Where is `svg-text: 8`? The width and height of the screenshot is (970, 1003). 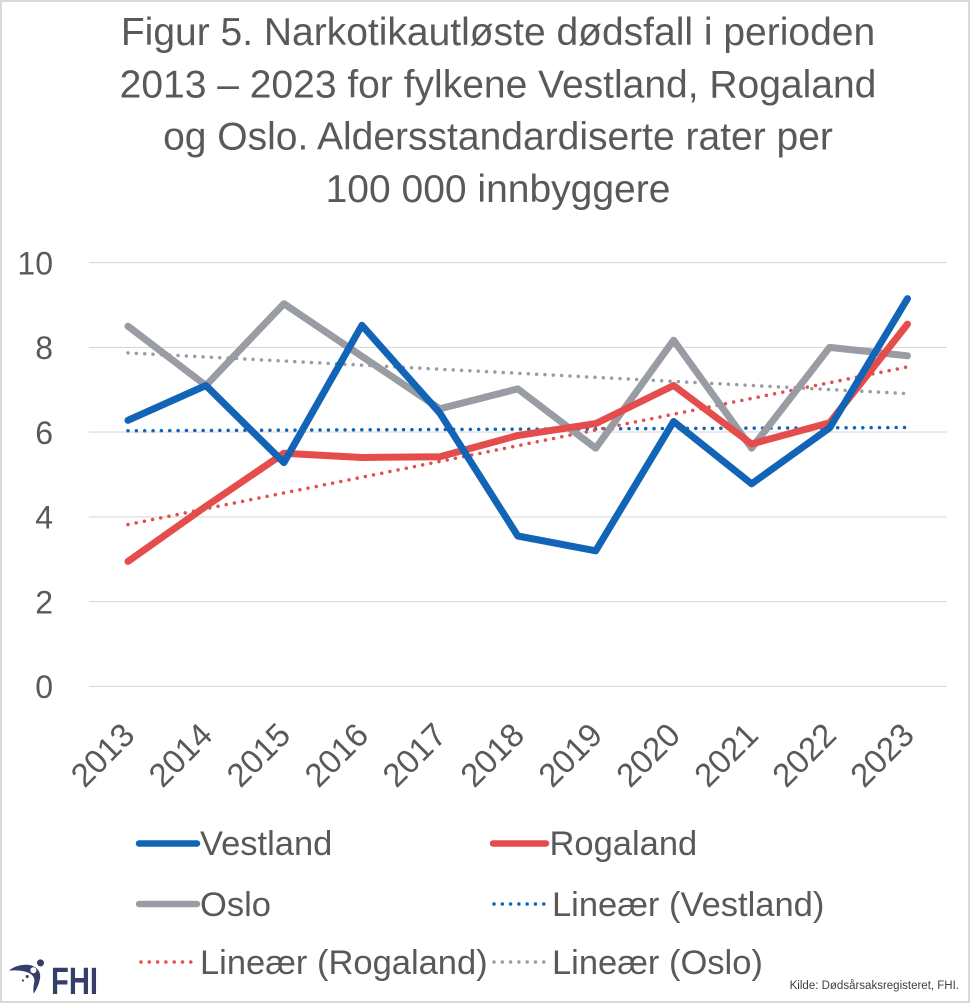 svg-text: 8 is located at coordinates (44, 348).